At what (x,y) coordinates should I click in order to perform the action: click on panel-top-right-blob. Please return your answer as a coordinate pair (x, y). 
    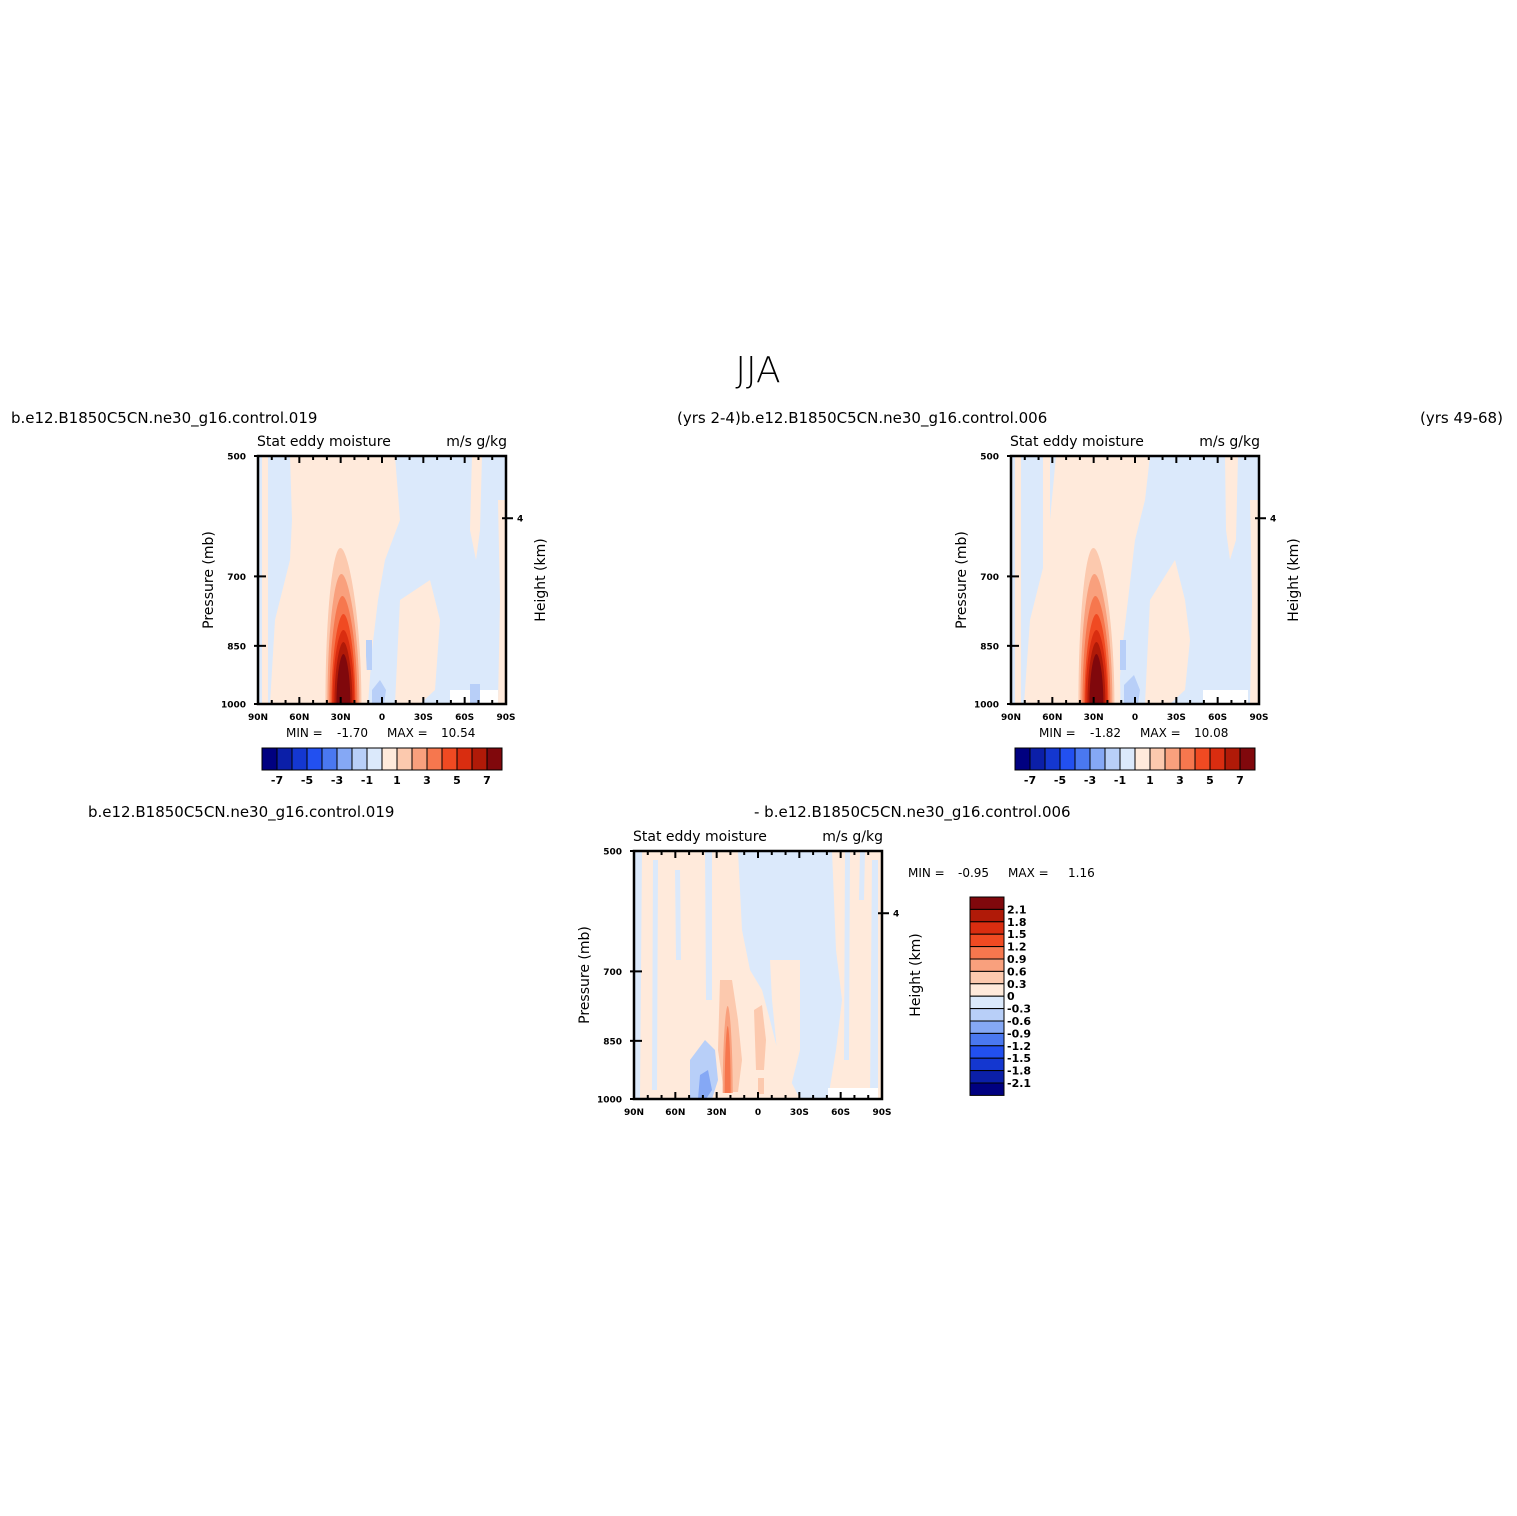
    Looking at the image, I should click on (1096, 616).